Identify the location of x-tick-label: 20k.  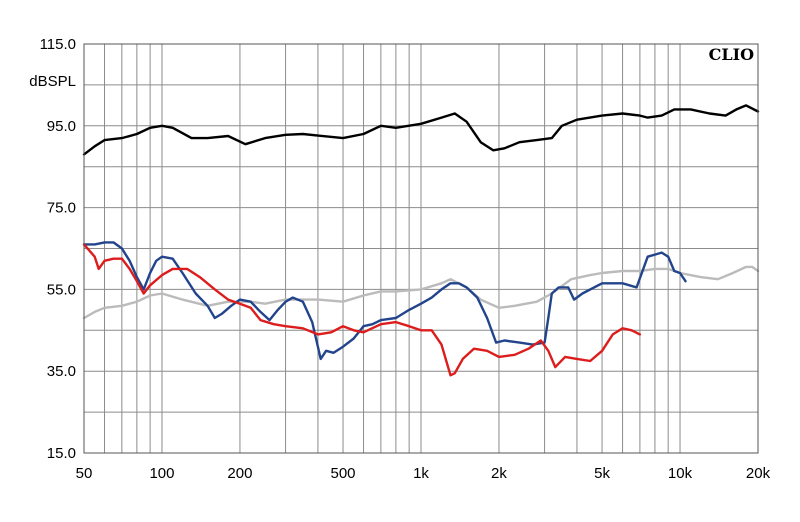
(758, 473).